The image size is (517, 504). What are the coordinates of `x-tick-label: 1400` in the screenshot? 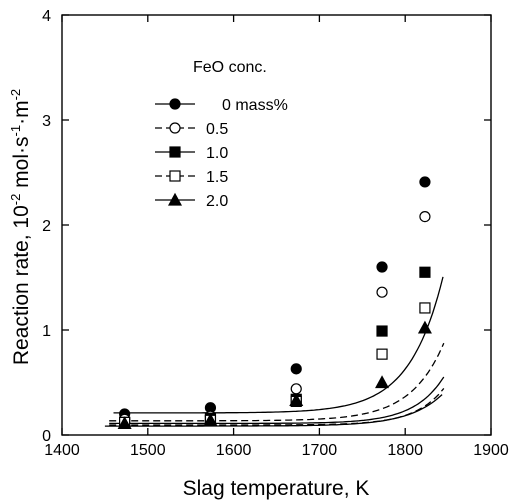 It's located at (62, 450).